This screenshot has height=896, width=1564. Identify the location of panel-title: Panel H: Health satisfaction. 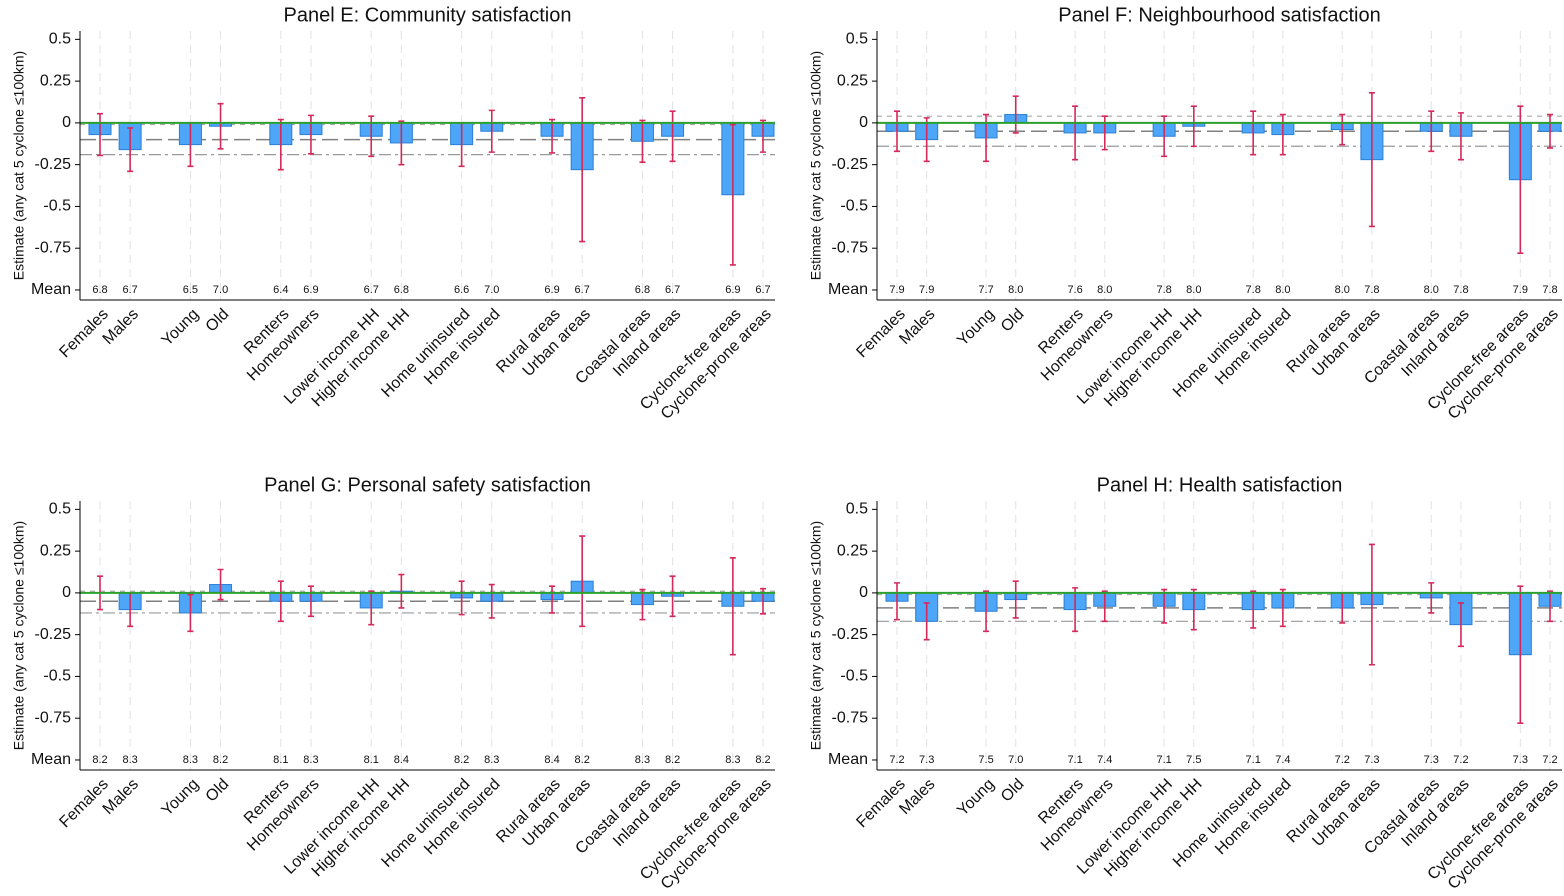
(1220, 485).